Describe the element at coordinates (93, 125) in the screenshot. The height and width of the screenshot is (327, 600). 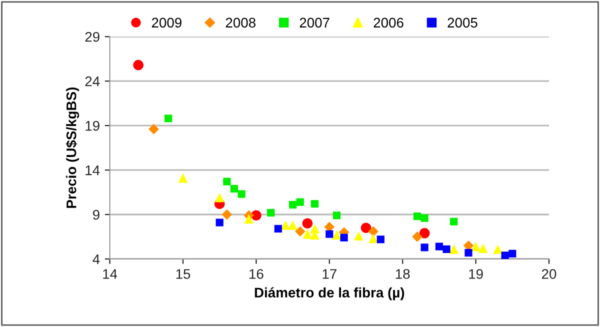
I see `y-tick-label: 19` at that location.